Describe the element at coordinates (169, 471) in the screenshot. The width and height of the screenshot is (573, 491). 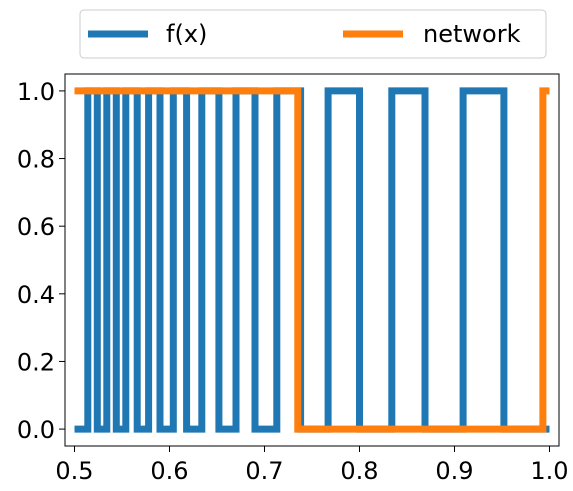
I see `x-tick-label: 0.6` at that location.